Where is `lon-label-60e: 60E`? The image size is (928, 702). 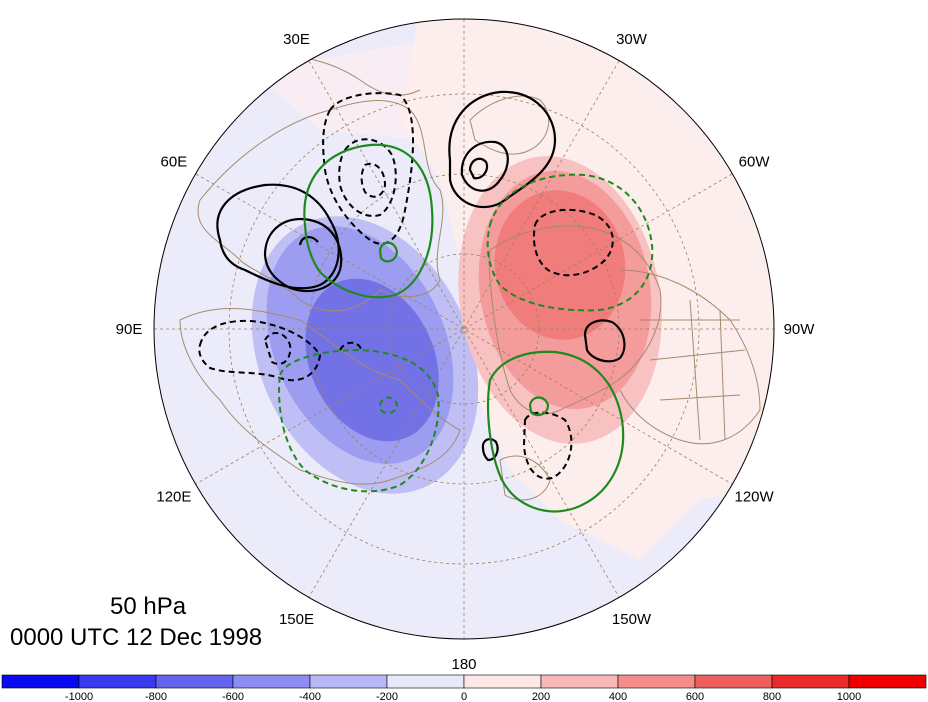
lon-label-60e: 60E is located at coordinates (174, 162).